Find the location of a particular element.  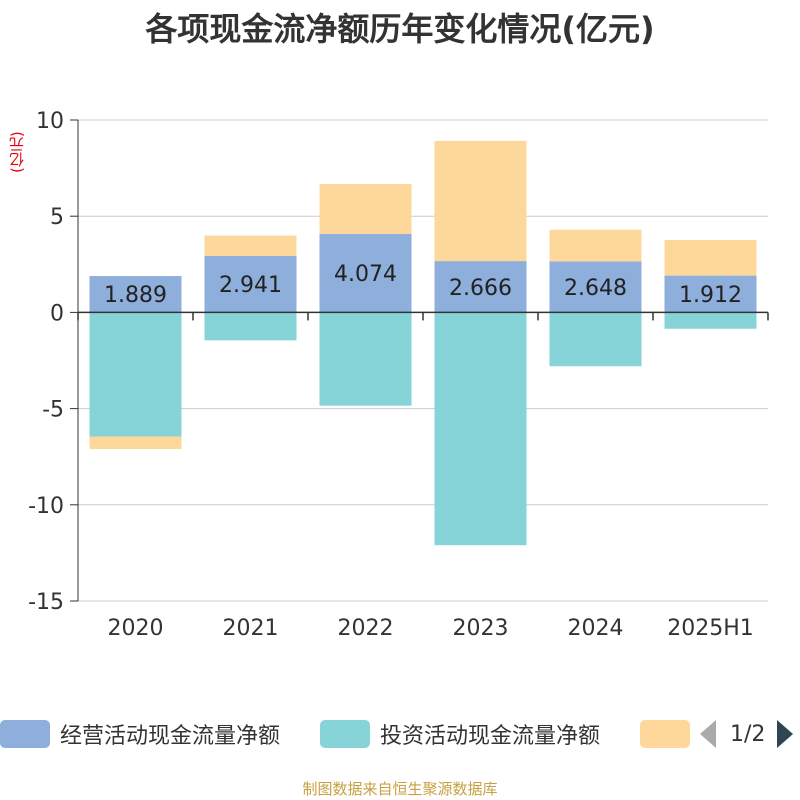

data-source-note: 制图数据来自恒生聚源数据库 is located at coordinates (400, 789).